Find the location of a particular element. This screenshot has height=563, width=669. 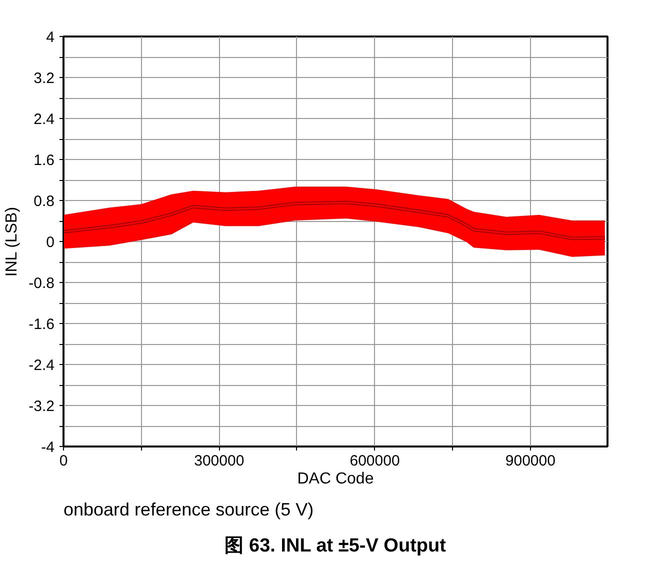

y-tick-label: 1.6 is located at coordinates (44, 160).